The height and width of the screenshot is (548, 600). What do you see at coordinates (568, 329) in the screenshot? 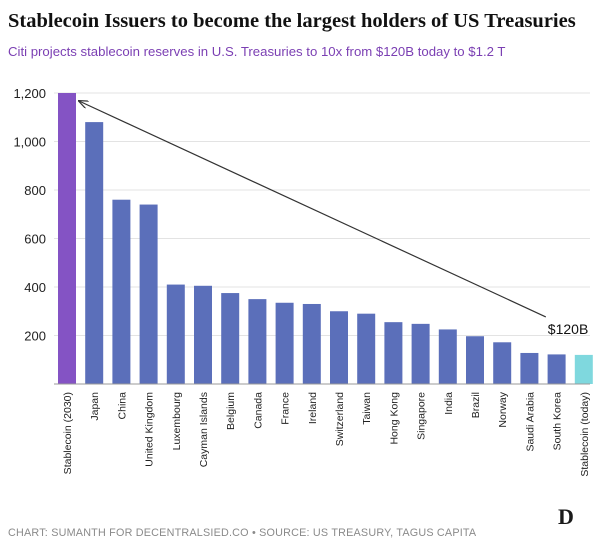
I see `annotation-label: $120B` at bounding box center [568, 329].